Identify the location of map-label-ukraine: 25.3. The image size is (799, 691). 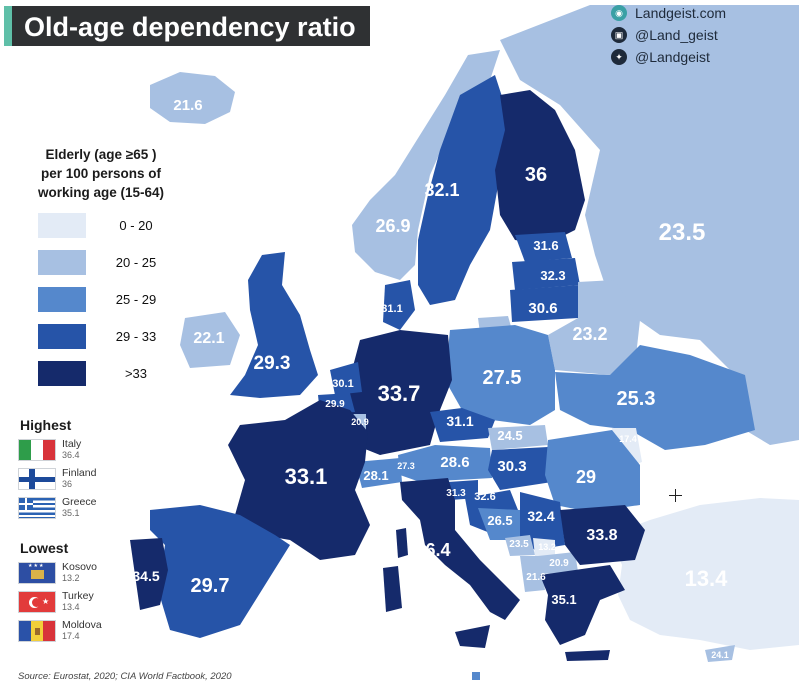
(636, 399).